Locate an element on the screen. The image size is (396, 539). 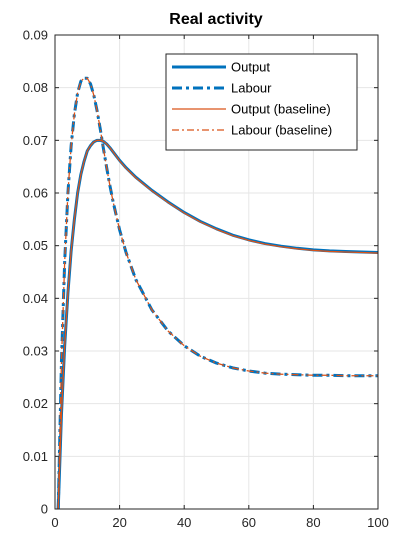
chart-title: Real activity is located at coordinates (215, 19).